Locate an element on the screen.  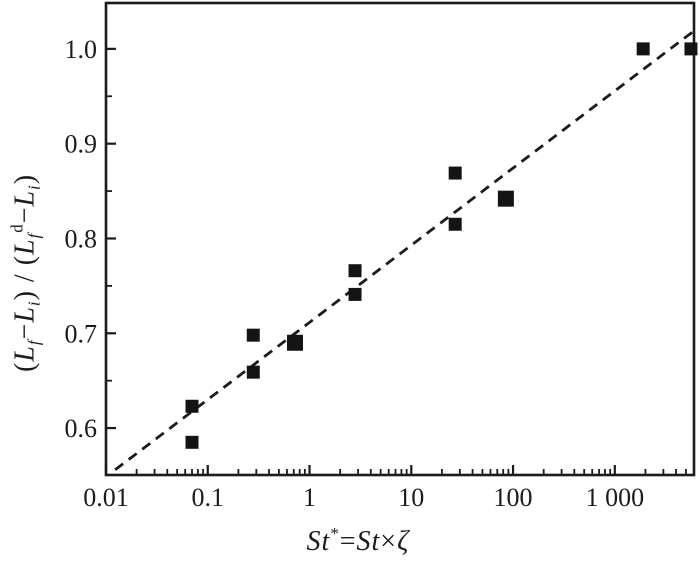
y-tick-label: 0.9 is located at coordinates (81, 144).